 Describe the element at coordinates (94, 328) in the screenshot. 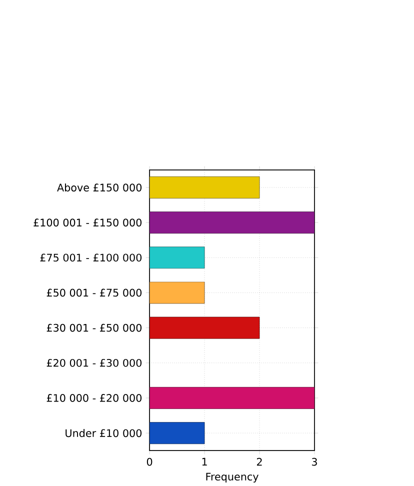

I see `y-tick-label: £30 001 - £50 000` at that location.